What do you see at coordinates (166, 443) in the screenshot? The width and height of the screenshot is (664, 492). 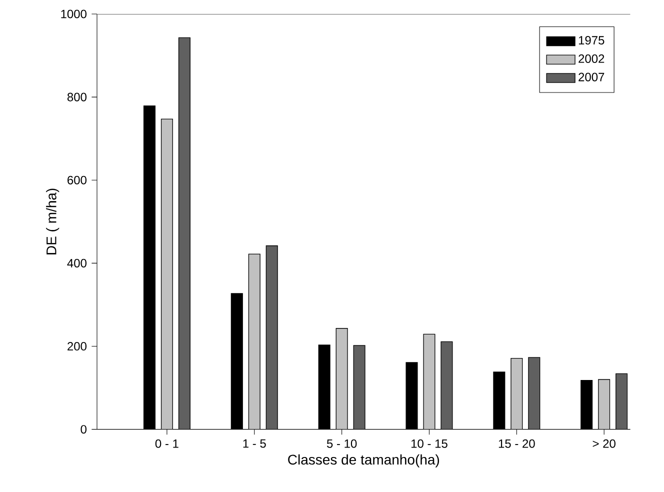 I see `x-tick-label: 0 - 1` at bounding box center [166, 443].